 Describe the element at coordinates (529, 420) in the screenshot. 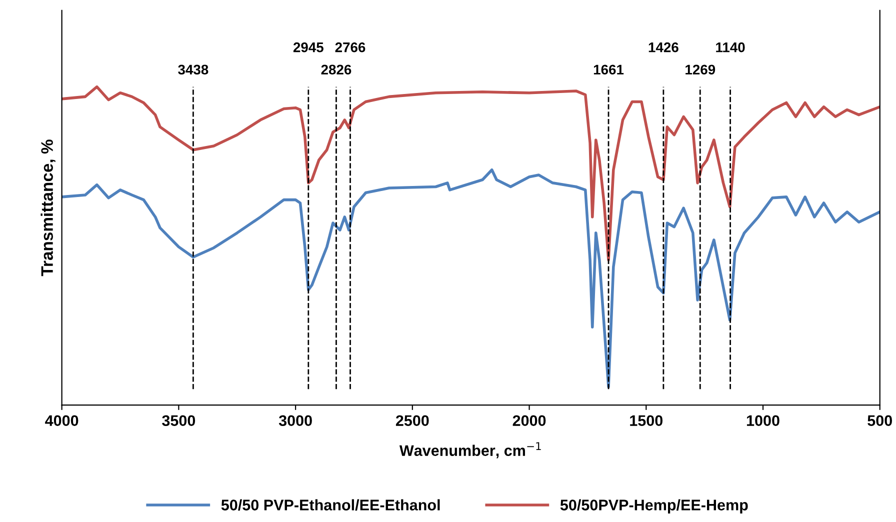

I see `x-tick-label: 2000` at that location.